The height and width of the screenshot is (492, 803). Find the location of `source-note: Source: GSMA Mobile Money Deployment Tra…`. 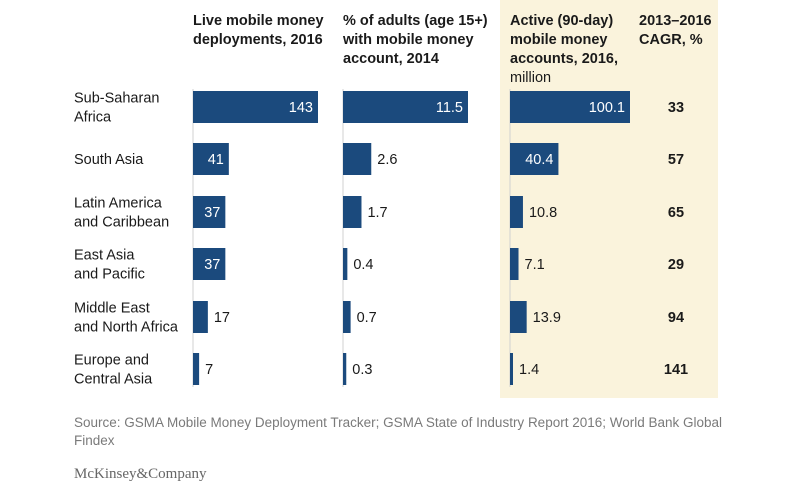

source-note: Source: GSMA Mobile Money Deployment Tra… is located at coordinates (398, 431).